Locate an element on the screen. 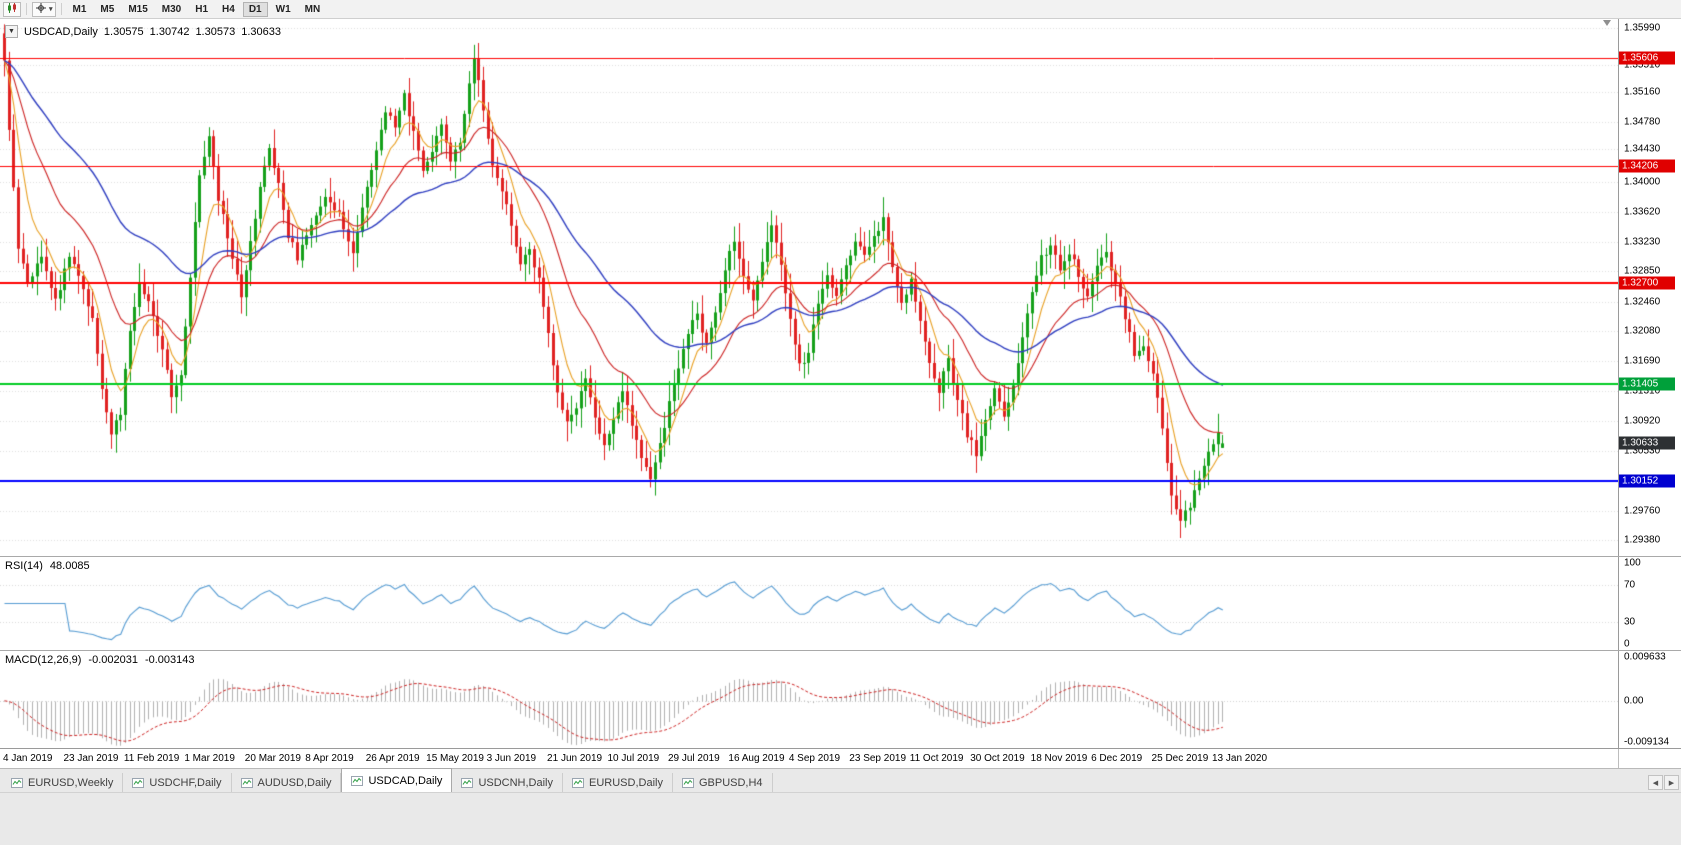 Image resolution: width=1681 pixels, height=845 pixels. axis-separator is located at coordinates (1618, 759).